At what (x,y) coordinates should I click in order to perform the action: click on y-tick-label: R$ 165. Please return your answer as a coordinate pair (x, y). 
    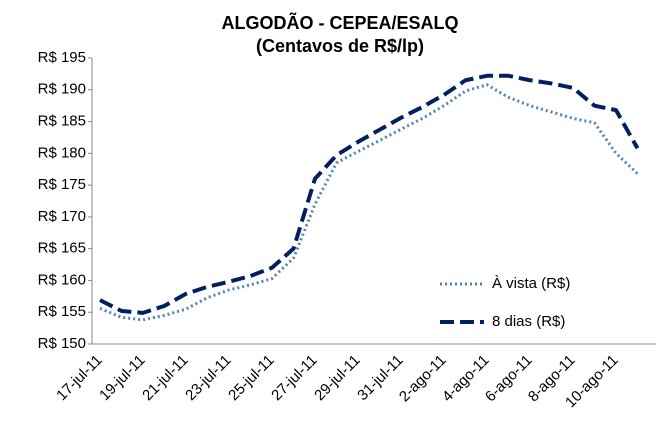
    Looking at the image, I should click on (62, 248).